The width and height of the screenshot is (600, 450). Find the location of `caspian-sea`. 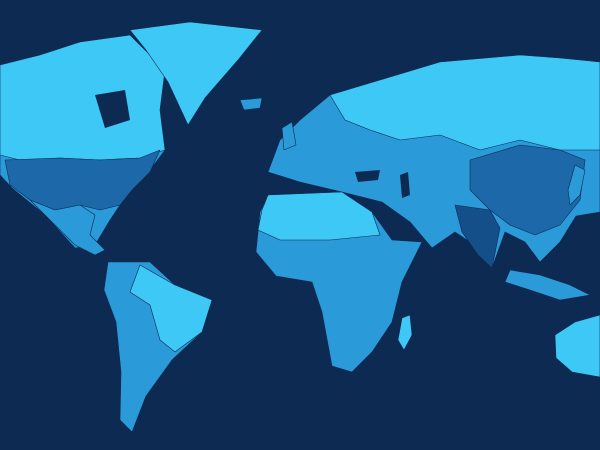

caspian-sea is located at coordinates (405, 185).